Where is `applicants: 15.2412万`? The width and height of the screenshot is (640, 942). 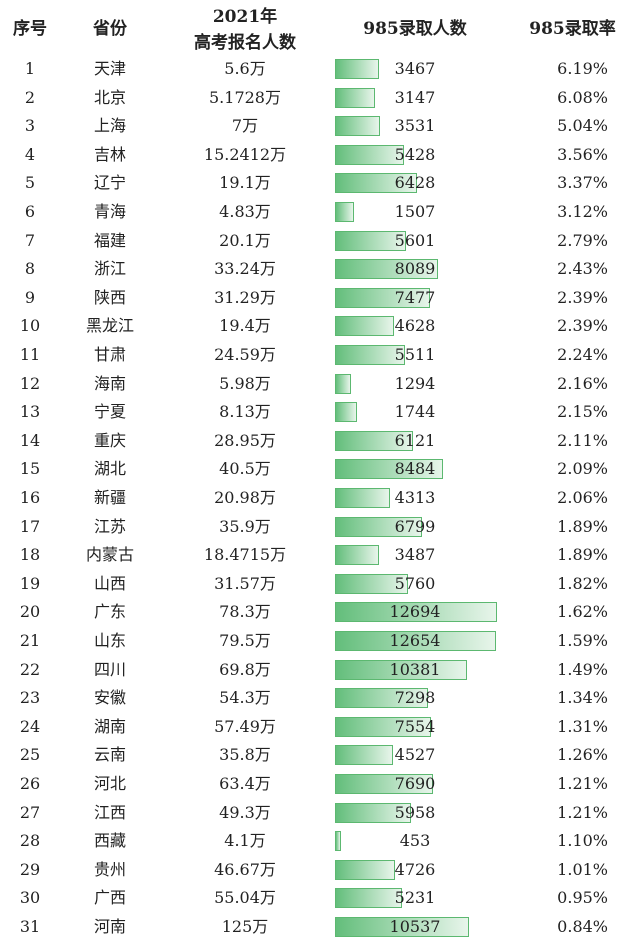 applicants: 15.2412万 is located at coordinates (245, 154).